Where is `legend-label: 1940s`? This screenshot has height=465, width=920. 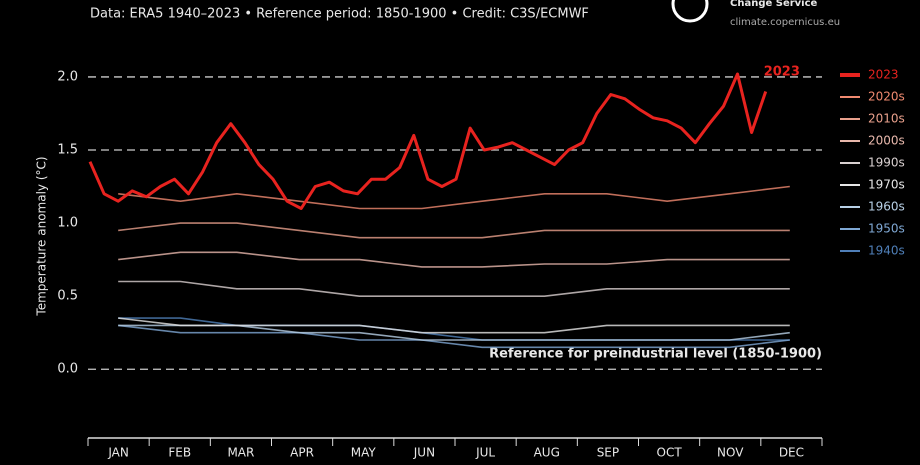 legend-label: 1940s is located at coordinates (886, 251).